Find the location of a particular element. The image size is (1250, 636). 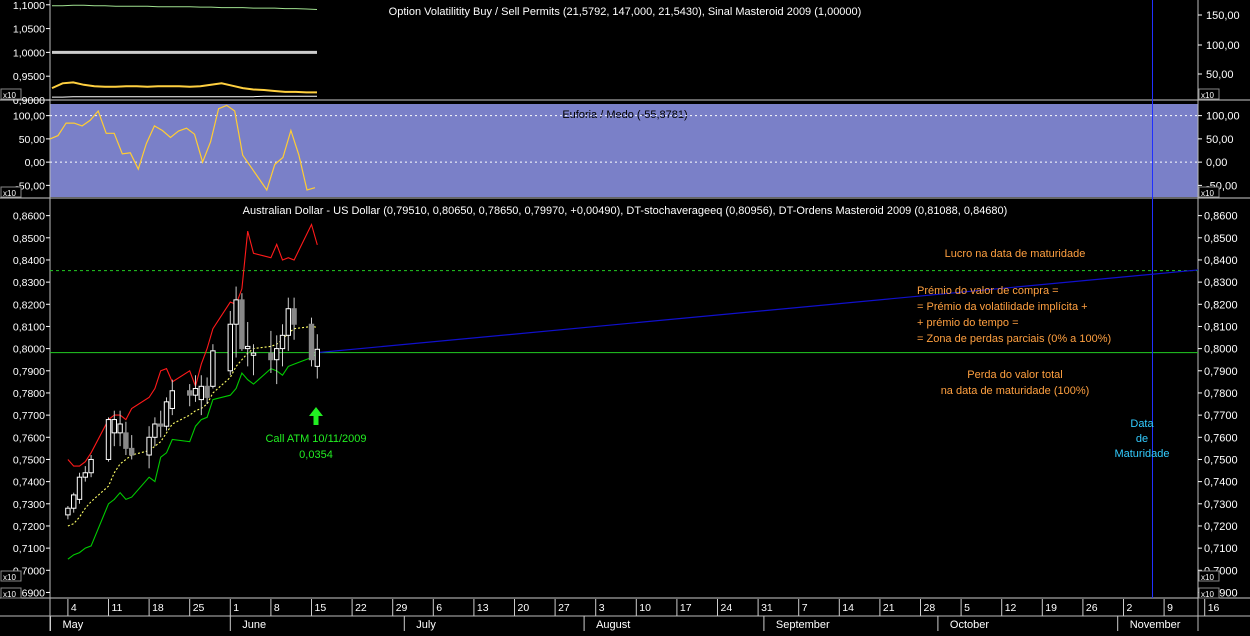

top-left-tick: 0,9500 is located at coordinates (29, 77).